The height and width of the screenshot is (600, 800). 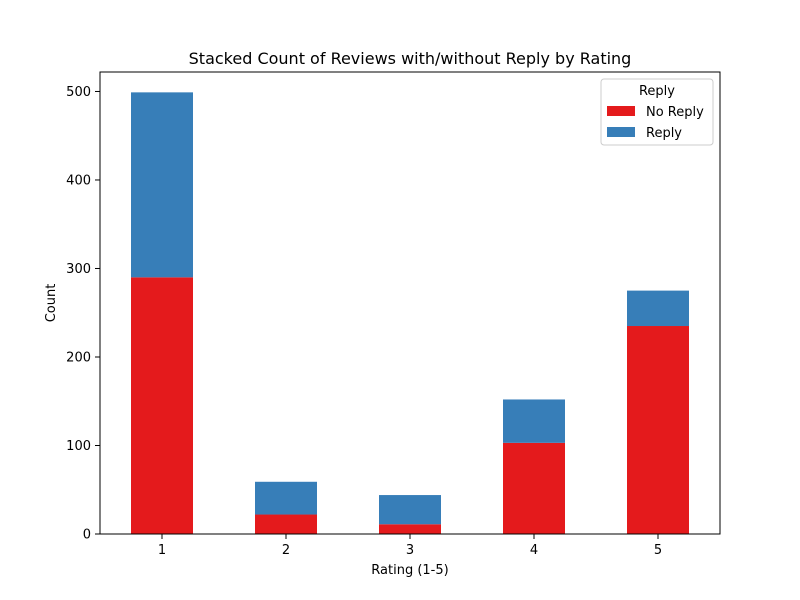 What do you see at coordinates (78, 446) in the screenshot?
I see `y-tick-label: 100` at bounding box center [78, 446].